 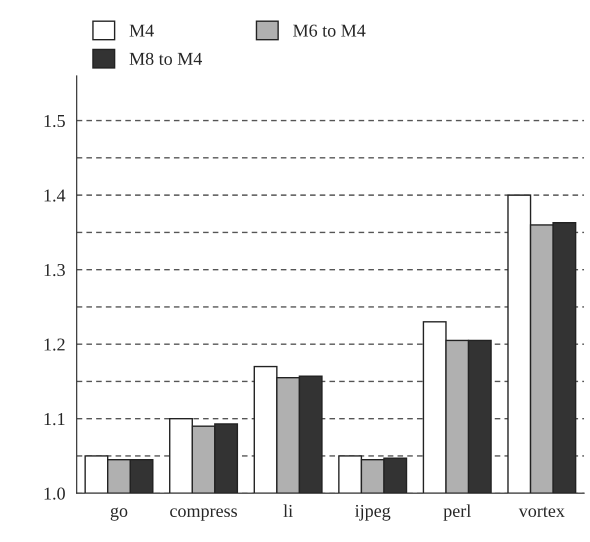 What do you see at coordinates (54, 419) in the screenshot?
I see `y-tick-label: 1.1` at bounding box center [54, 419].